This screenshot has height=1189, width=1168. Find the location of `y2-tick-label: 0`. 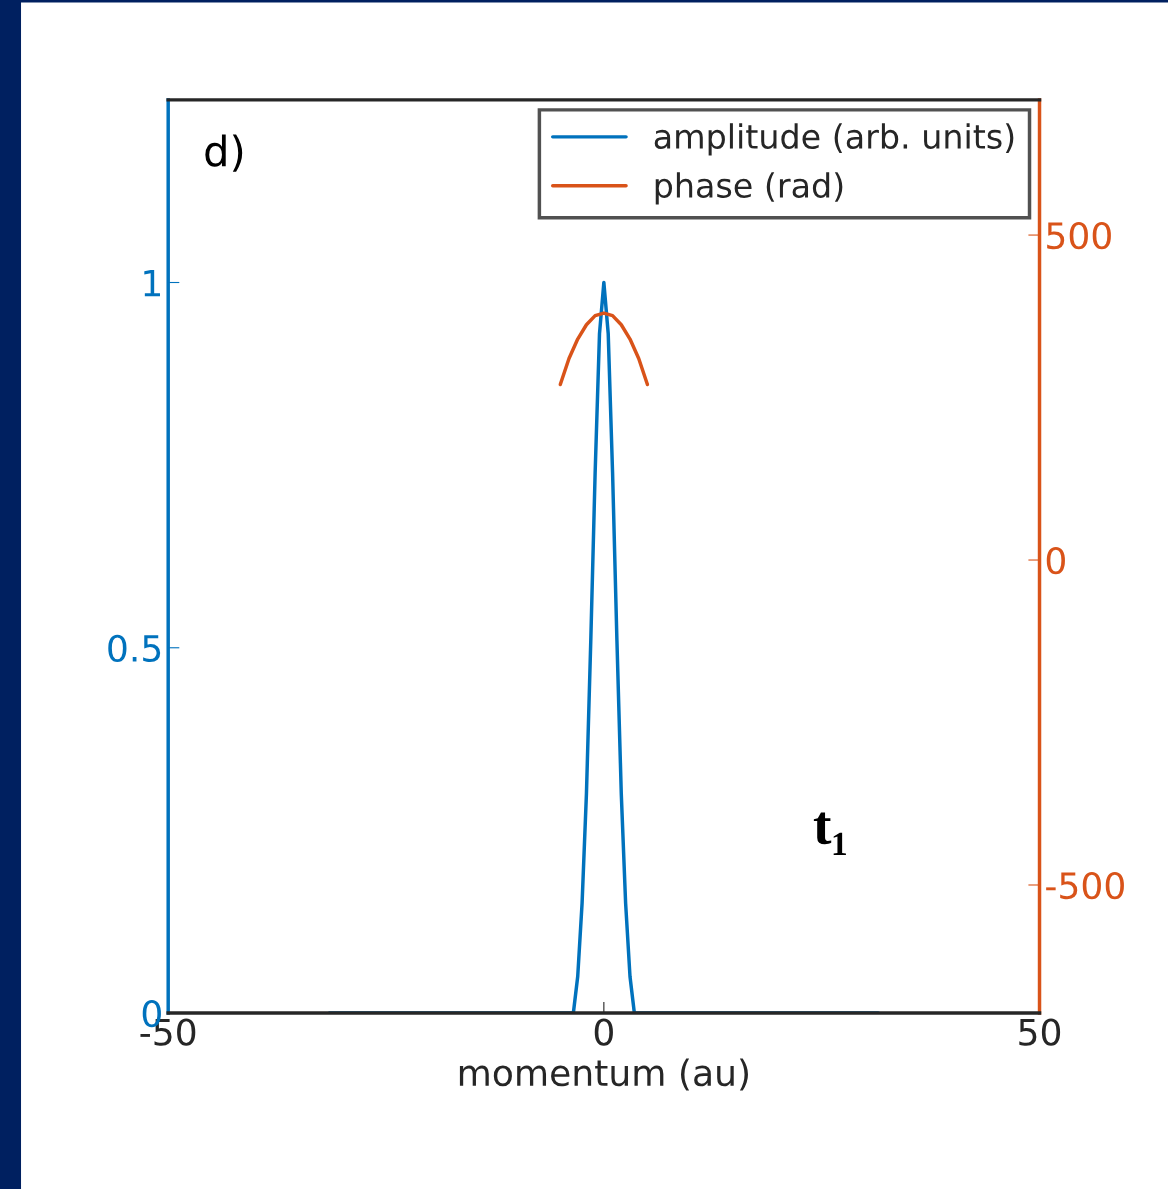

y2-tick-label: 0 is located at coordinates (1055, 560).